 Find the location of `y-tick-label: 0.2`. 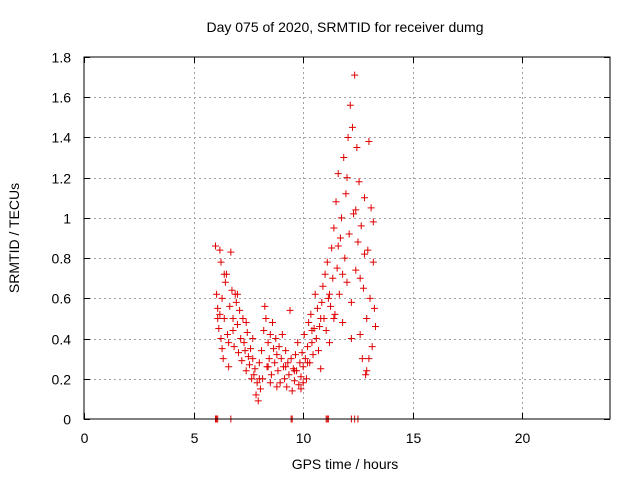

y-tick-label: 0.2 is located at coordinates (62, 380).